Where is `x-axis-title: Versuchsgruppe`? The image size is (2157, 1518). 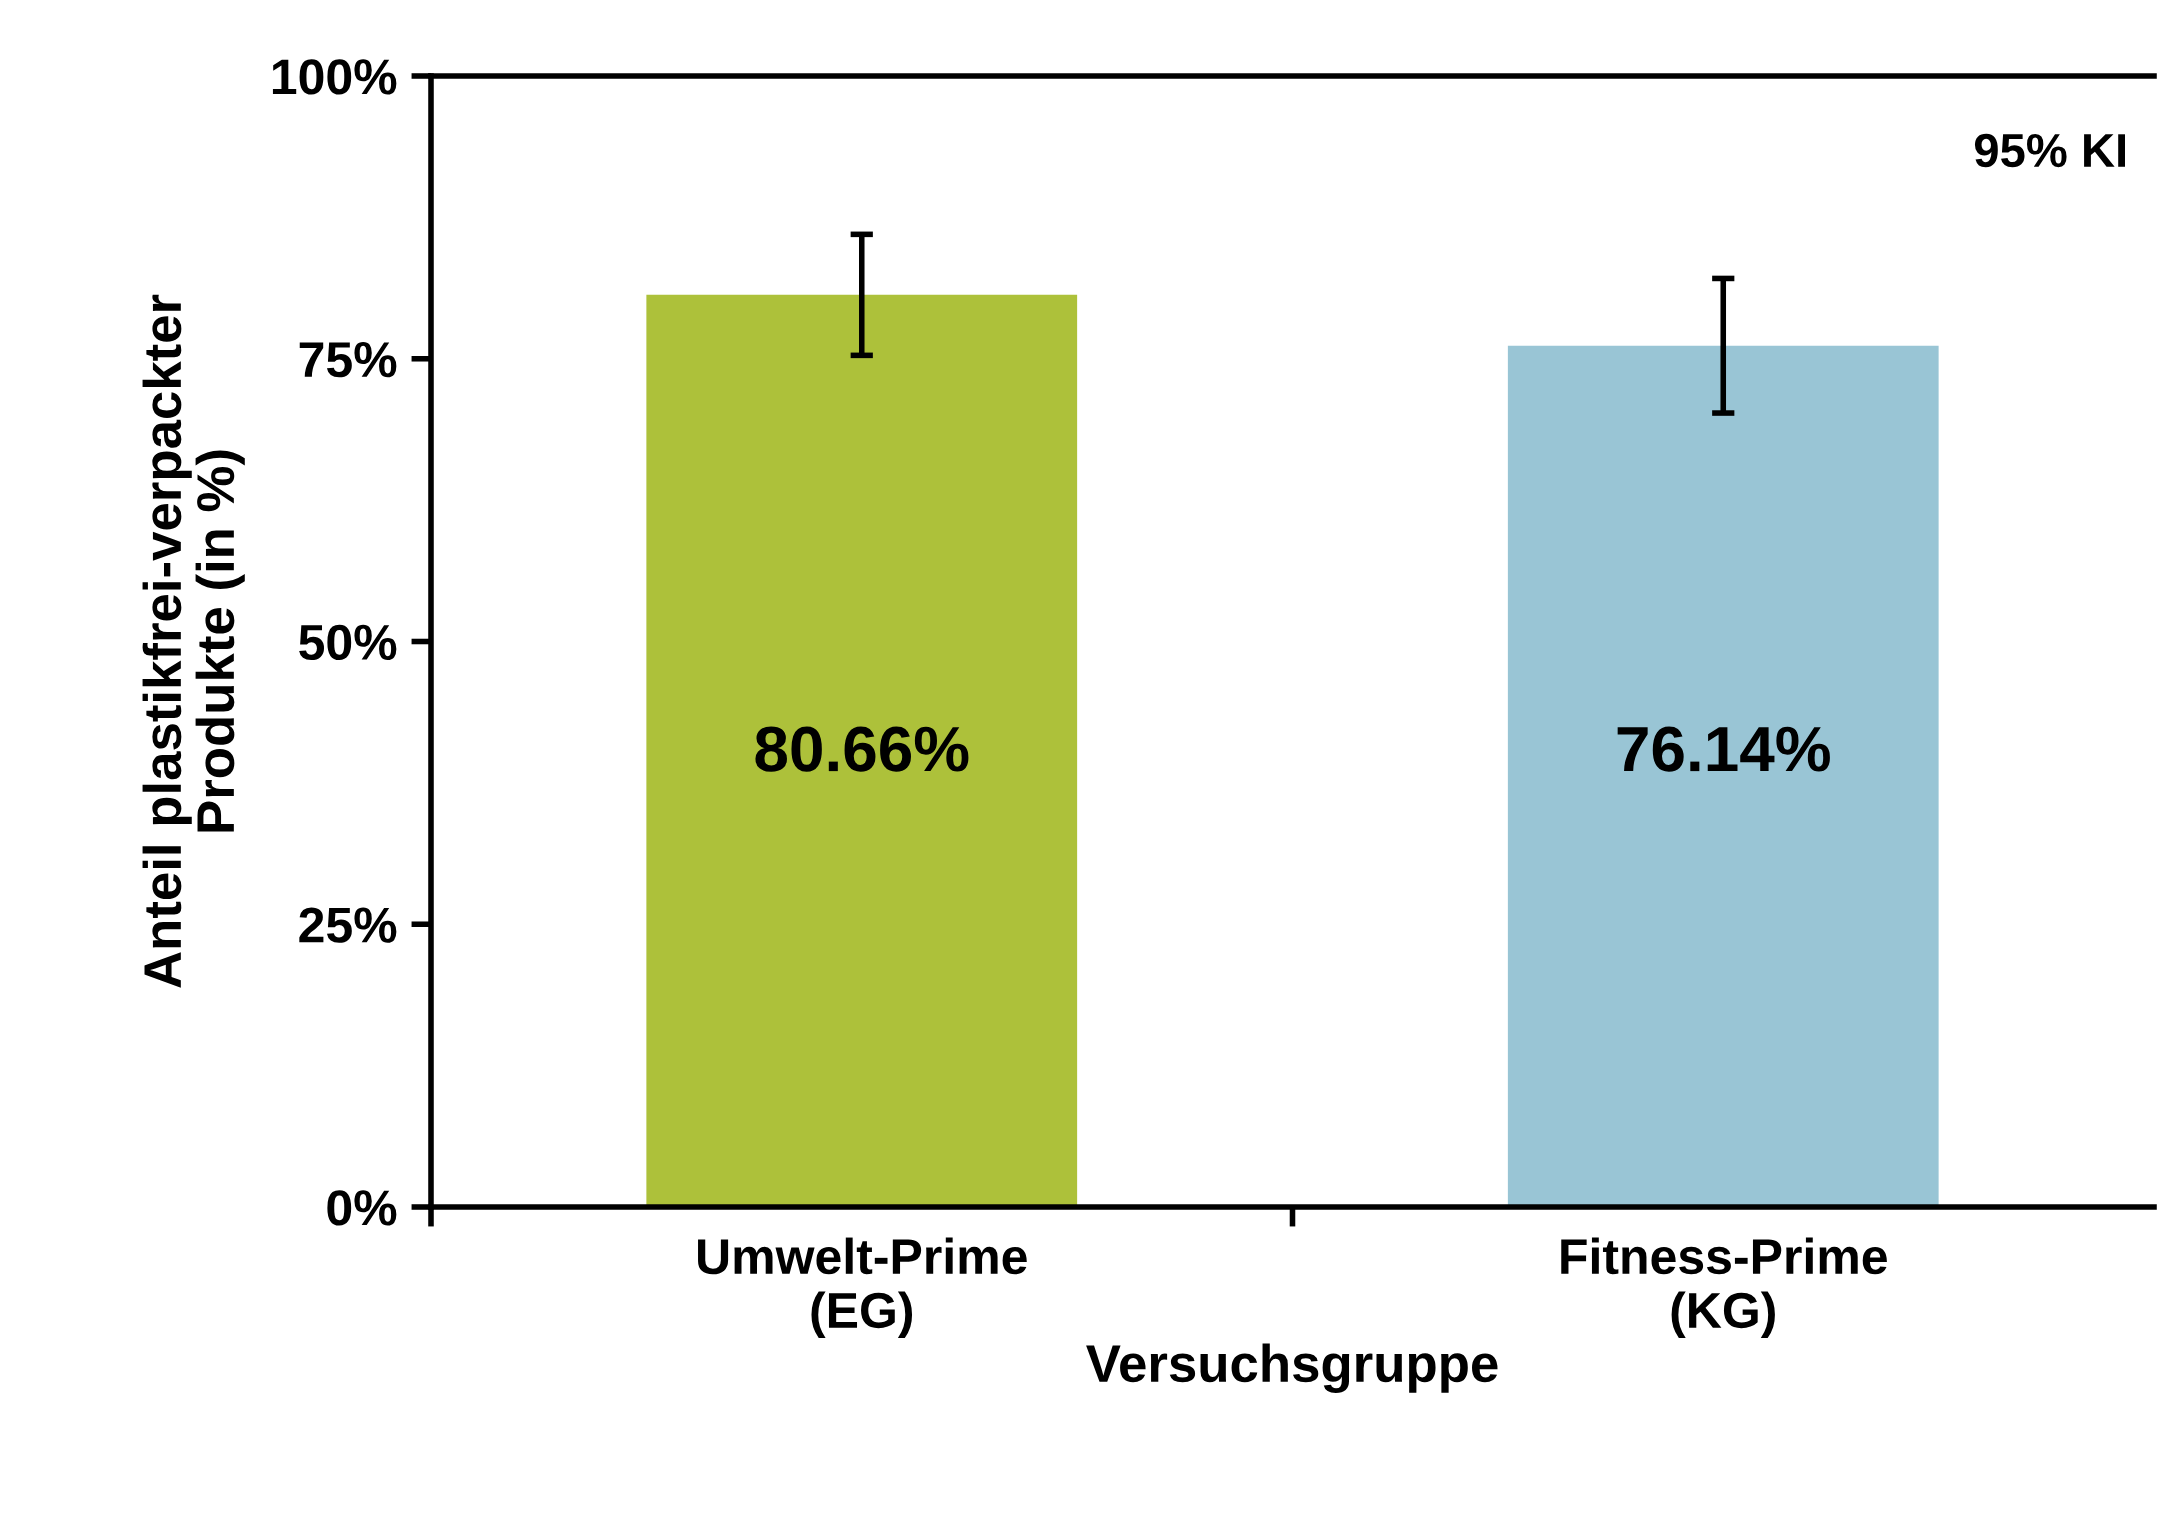 x-axis-title: Versuchsgruppe is located at coordinates (1292, 1368).